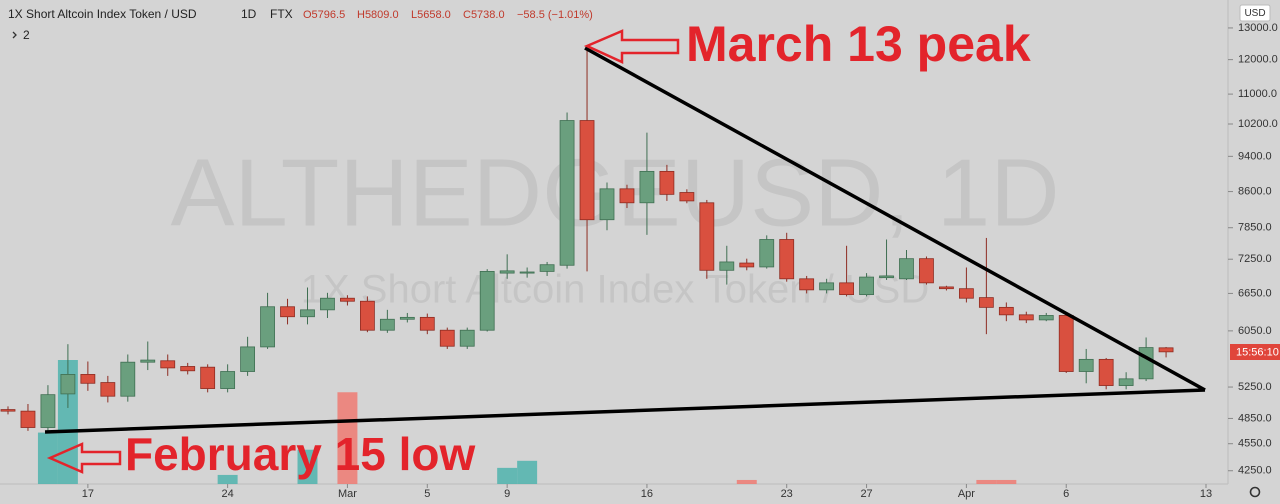 The width and height of the screenshot is (1280, 504). I want to click on ohlc-low: L5658.0, so click(431, 15).